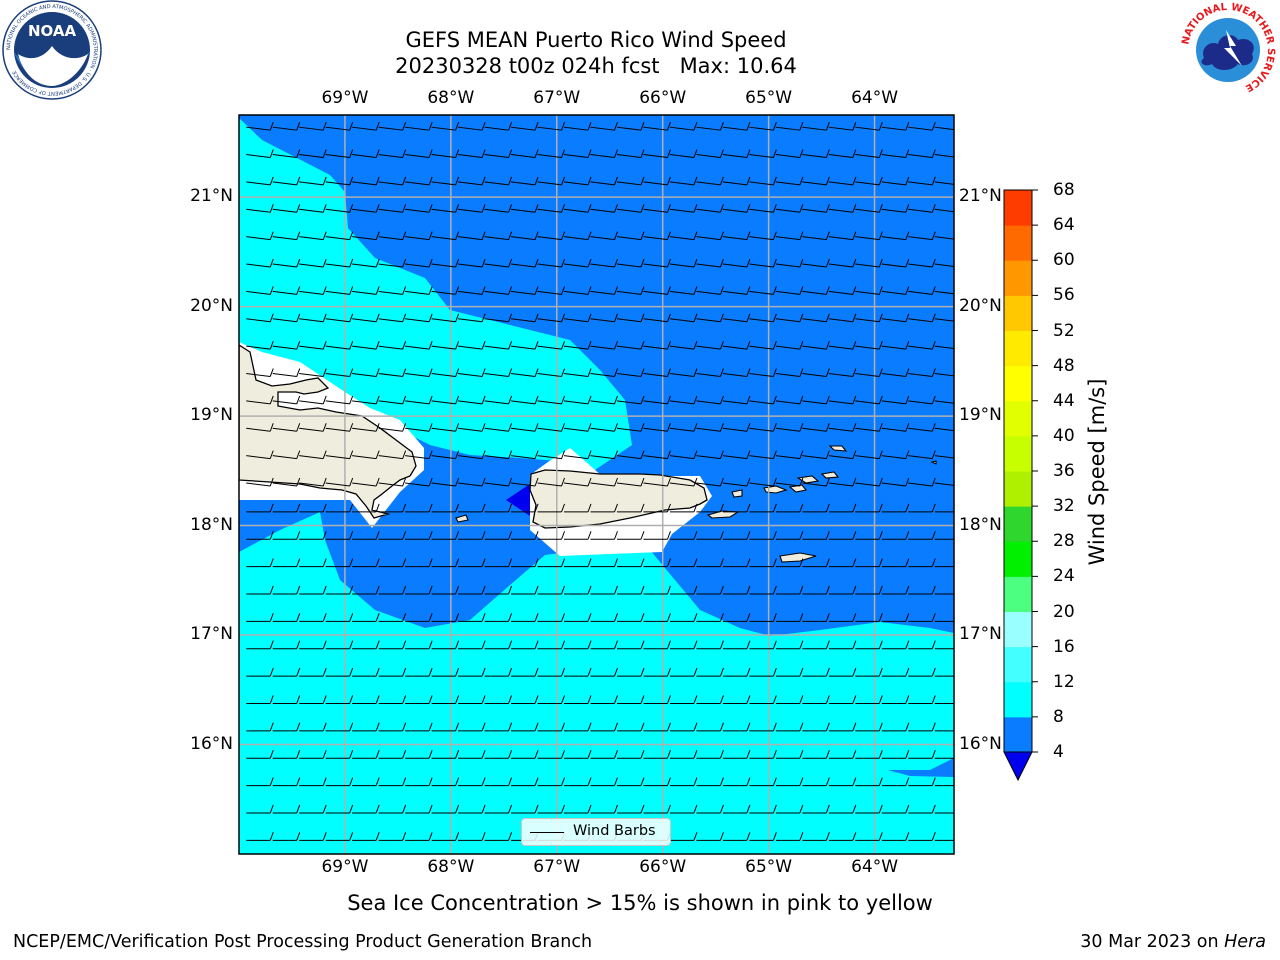 The image size is (1280, 960). I want to click on colorbar-tick-label-1: 64, so click(1064, 225).